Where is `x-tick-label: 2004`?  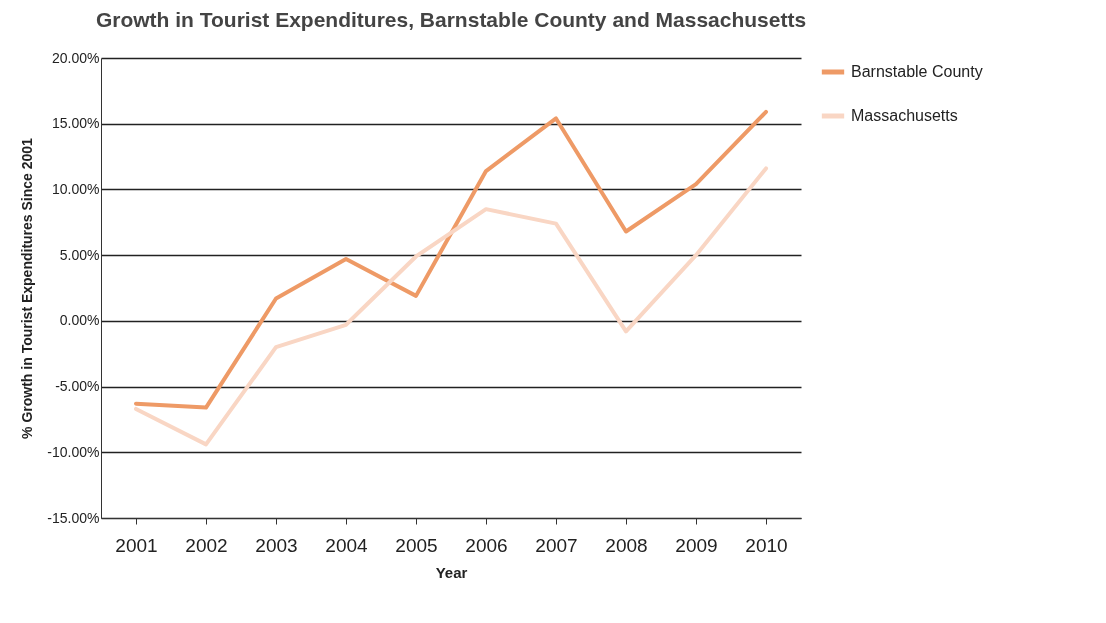 x-tick-label: 2004 is located at coordinates (347, 545).